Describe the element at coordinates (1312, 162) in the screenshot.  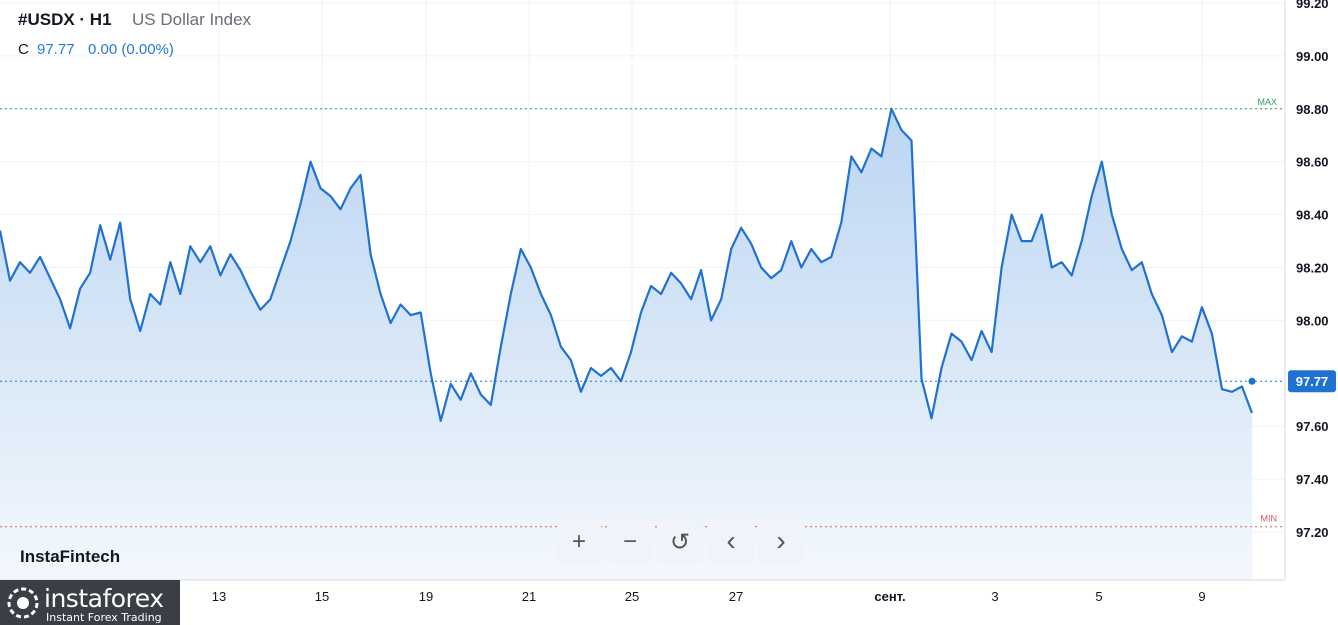
I see `y-tick-label: 98.60` at that location.